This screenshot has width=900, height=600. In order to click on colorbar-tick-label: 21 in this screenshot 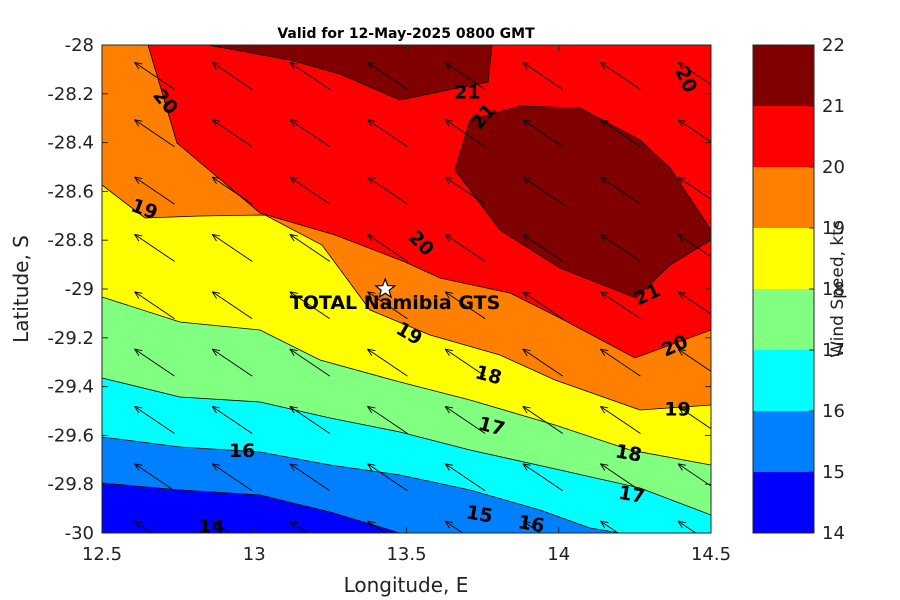, I will do `click(833, 106)`.